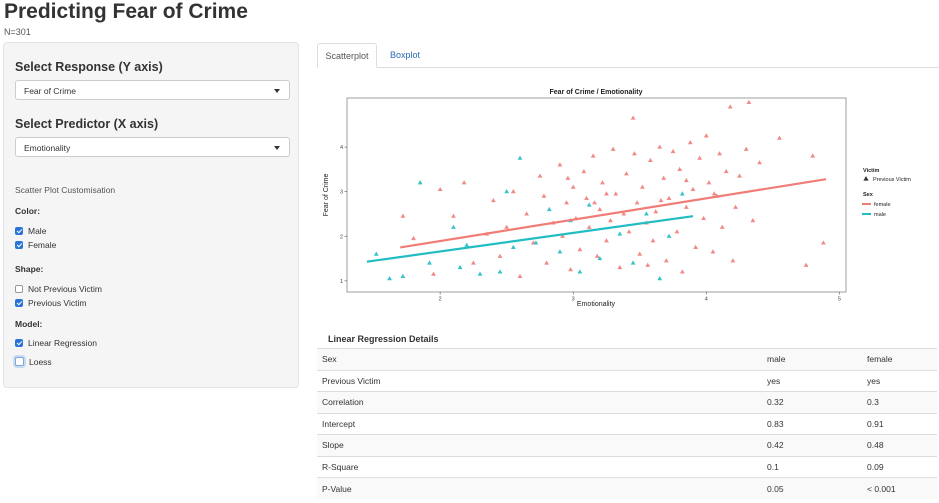  I want to click on x-tick-label: 5, so click(839, 300).